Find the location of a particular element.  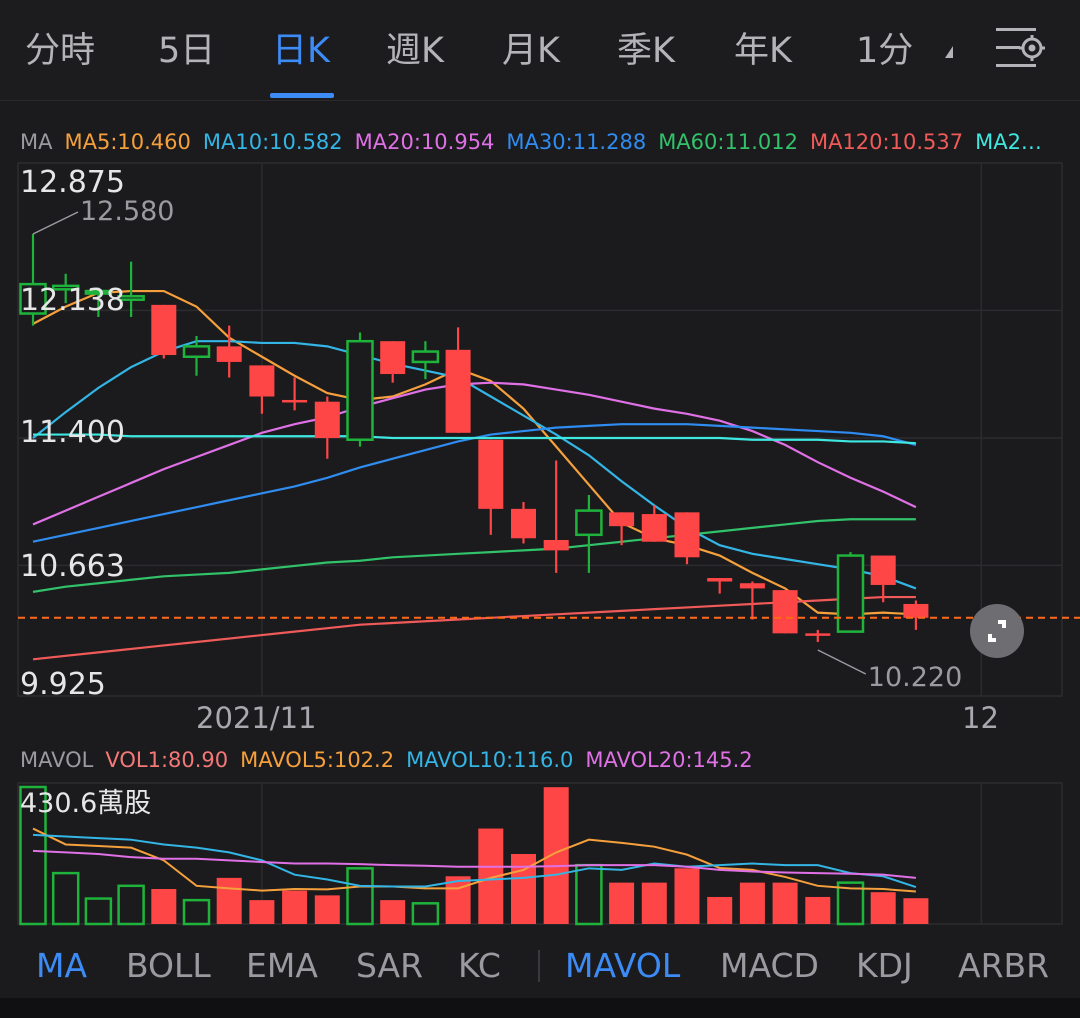

tab-5day: 5日 is located at coordinates (187, 51).